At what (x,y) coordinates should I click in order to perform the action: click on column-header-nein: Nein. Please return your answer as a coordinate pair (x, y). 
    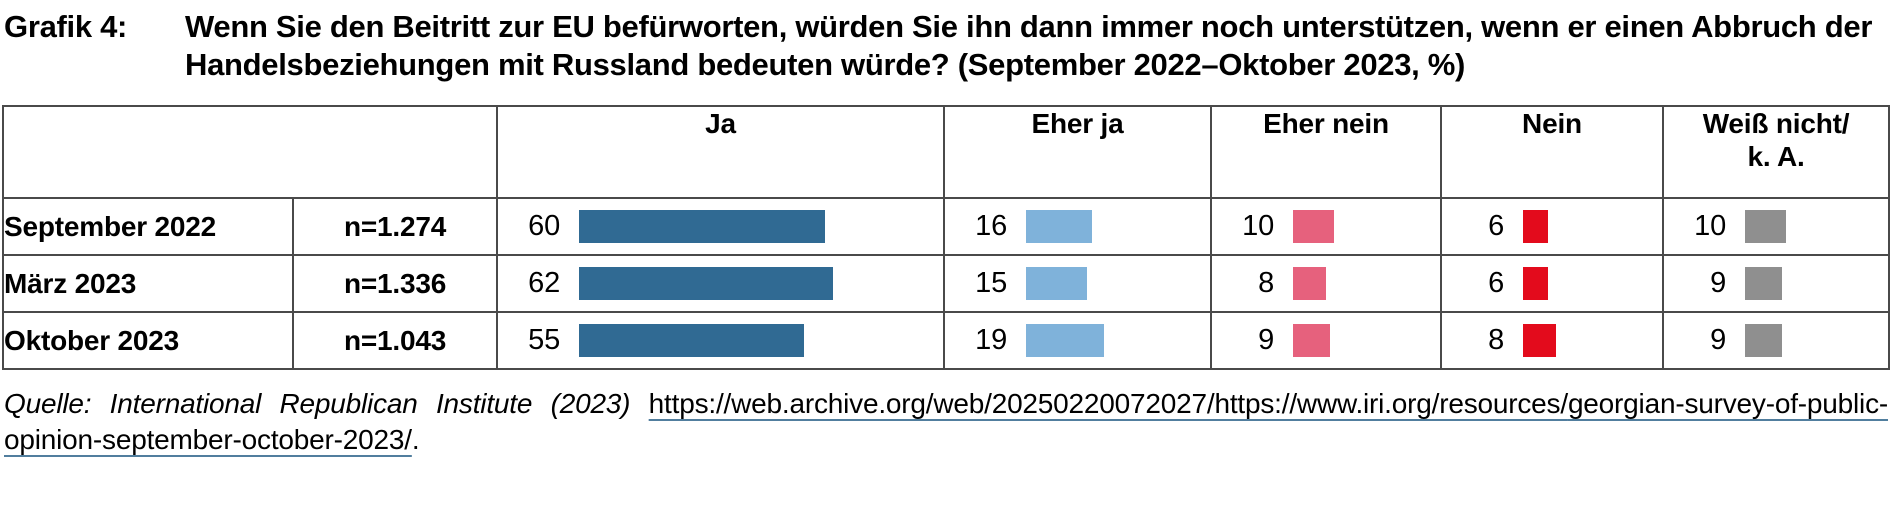
    Looking at the image, I should click on (1552, 152).